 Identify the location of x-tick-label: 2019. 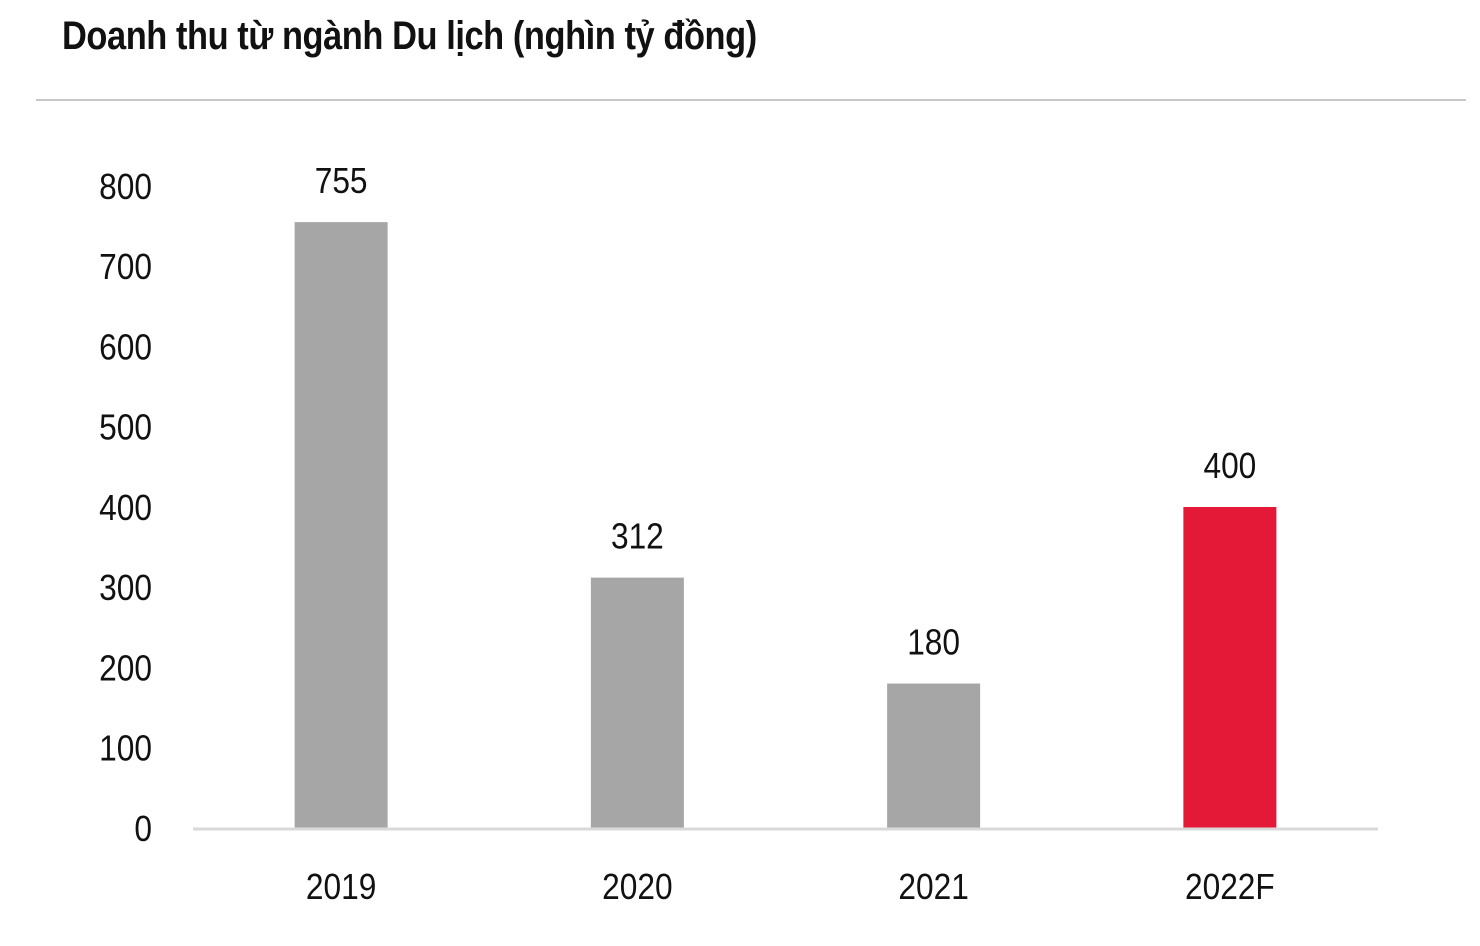
(341, 887).